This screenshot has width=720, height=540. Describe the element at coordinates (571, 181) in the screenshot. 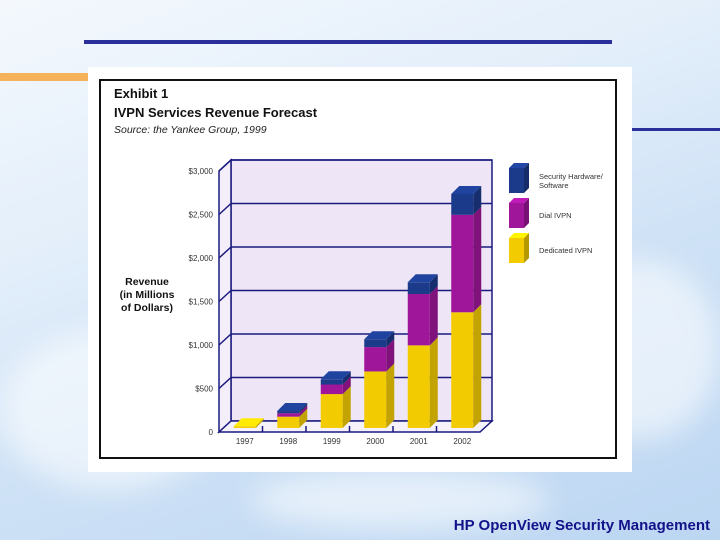

I see `legend-label: Security Hardware/Software` at that location.